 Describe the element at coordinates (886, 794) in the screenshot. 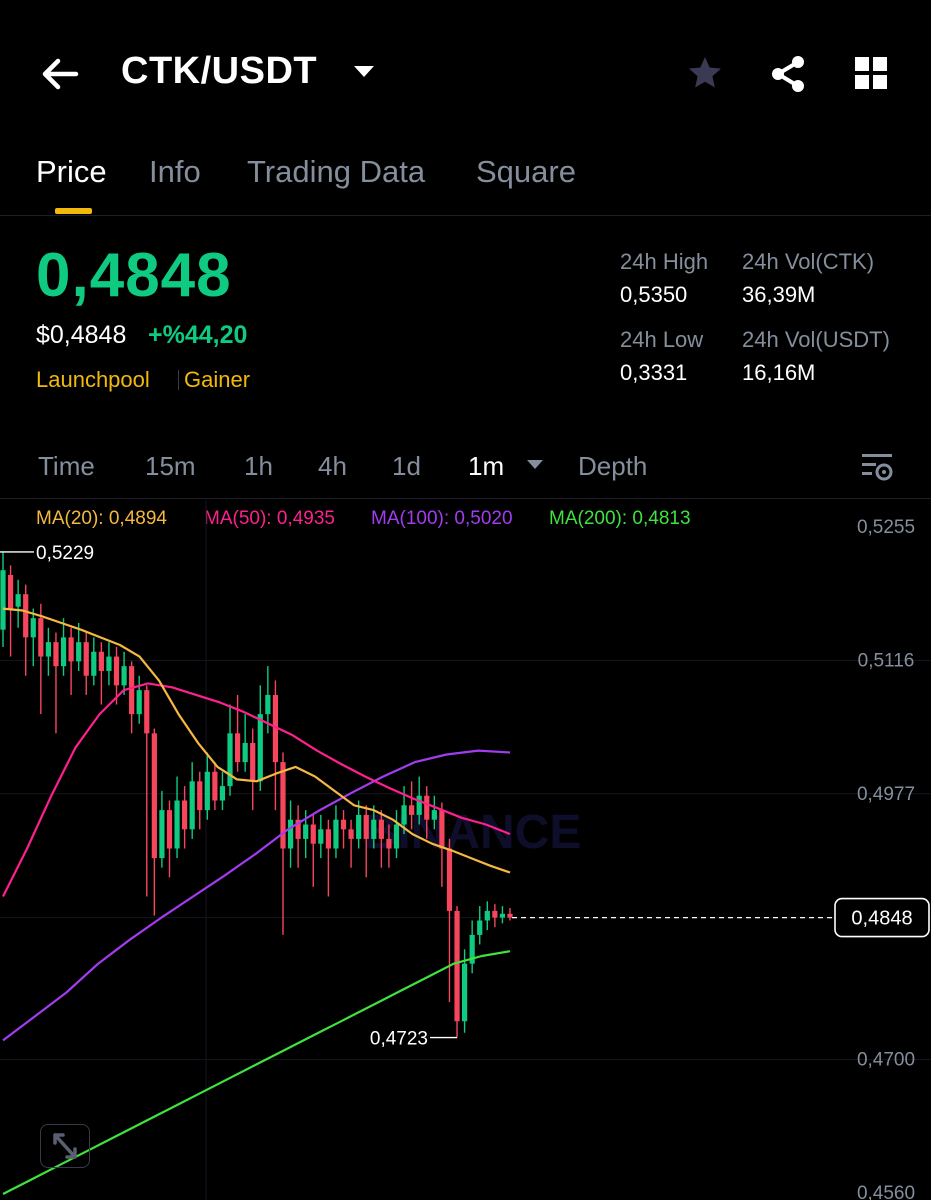

I see `y-axis-tick-label: 0,4977` at that location.